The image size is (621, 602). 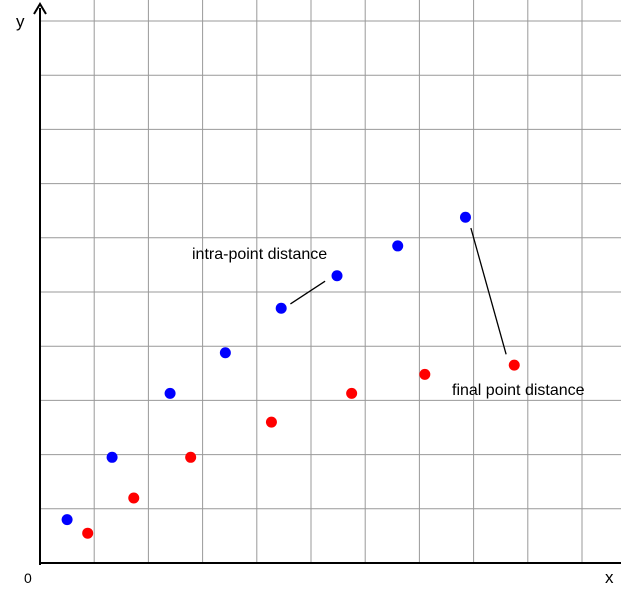 I want to click on x-axis-label: x, so click(x=609, y=577).